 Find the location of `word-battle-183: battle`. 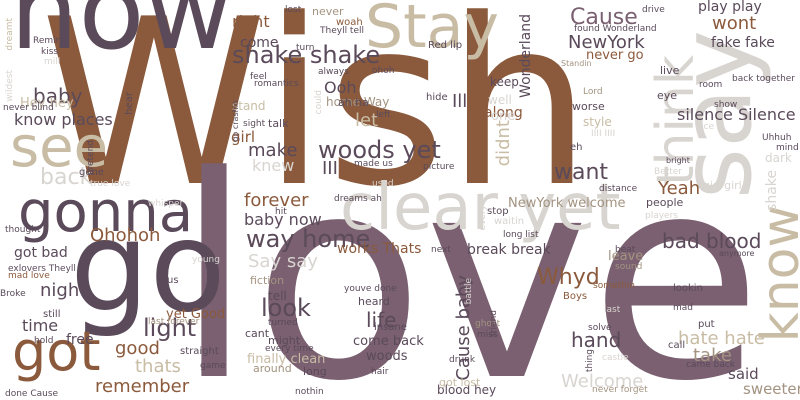

word-battle-183: battle is located at coordinates (469, 291).